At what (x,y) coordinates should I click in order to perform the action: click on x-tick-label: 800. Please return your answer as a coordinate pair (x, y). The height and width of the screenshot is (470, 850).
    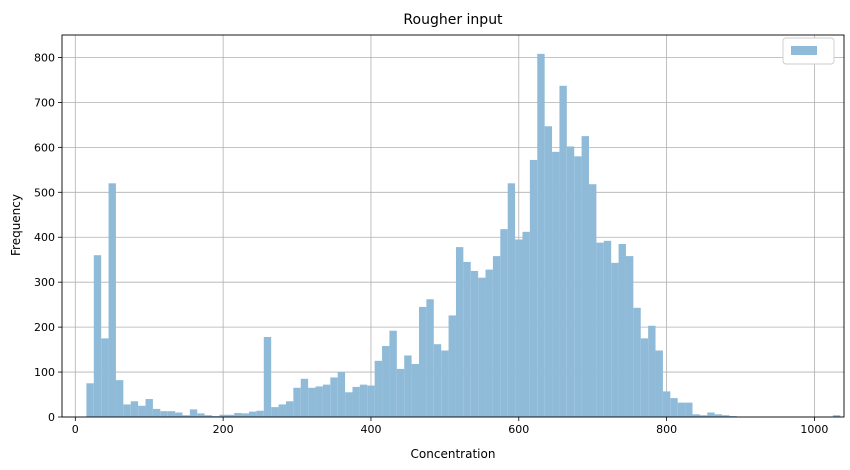
    Looking at the image, I should click on (666, 429).